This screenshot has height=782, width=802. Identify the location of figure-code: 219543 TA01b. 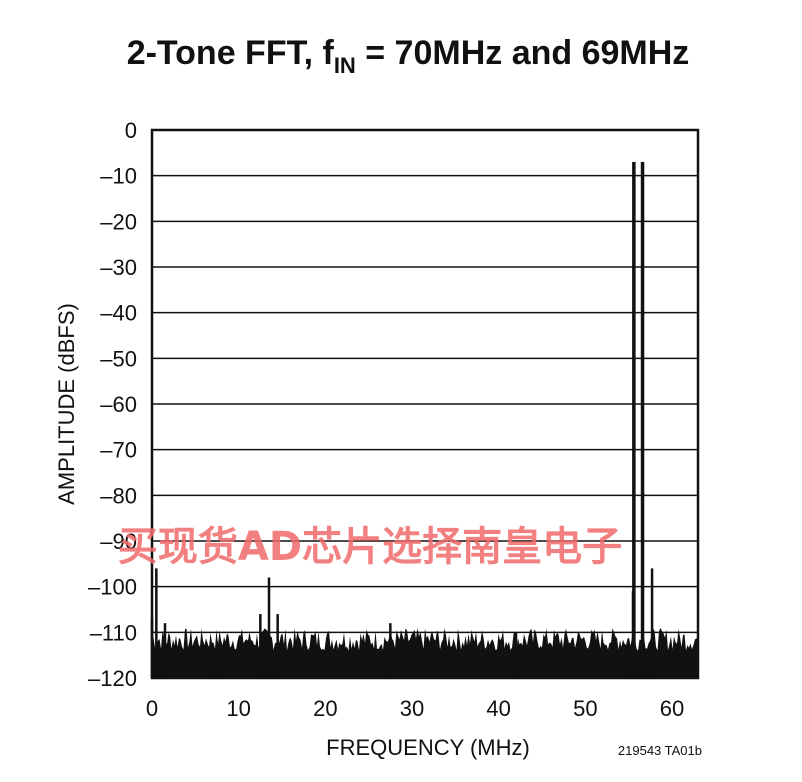
(660, 750).